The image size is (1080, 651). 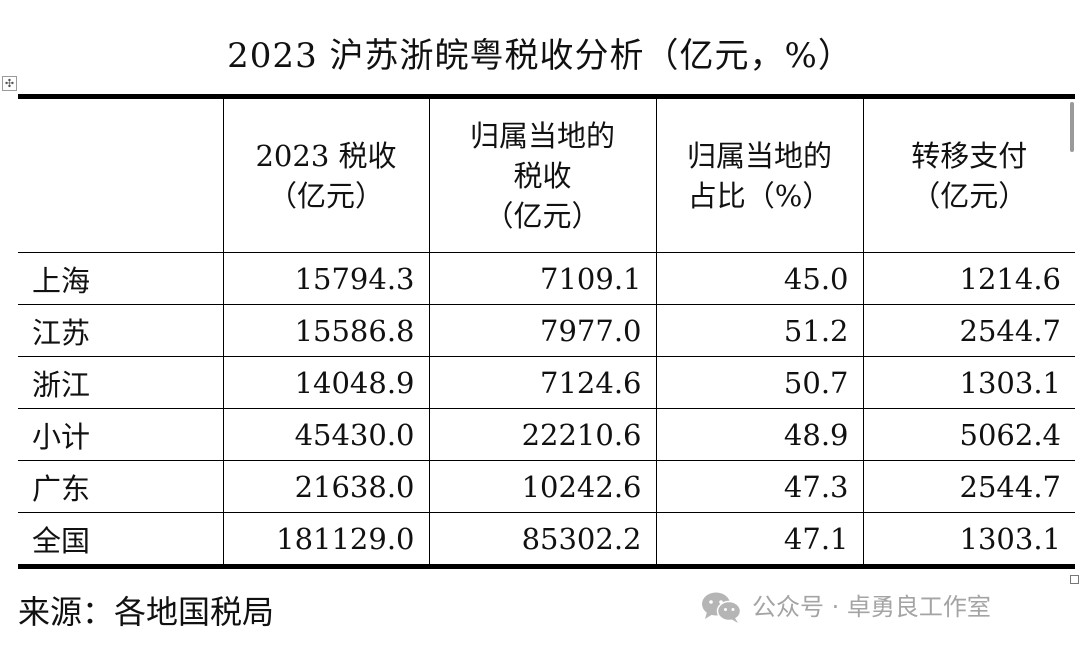 What do you see at coordinates (760, 434) in the screenshot?
I see `local-share-cell: 48.9` at bounding box center [760, 434].